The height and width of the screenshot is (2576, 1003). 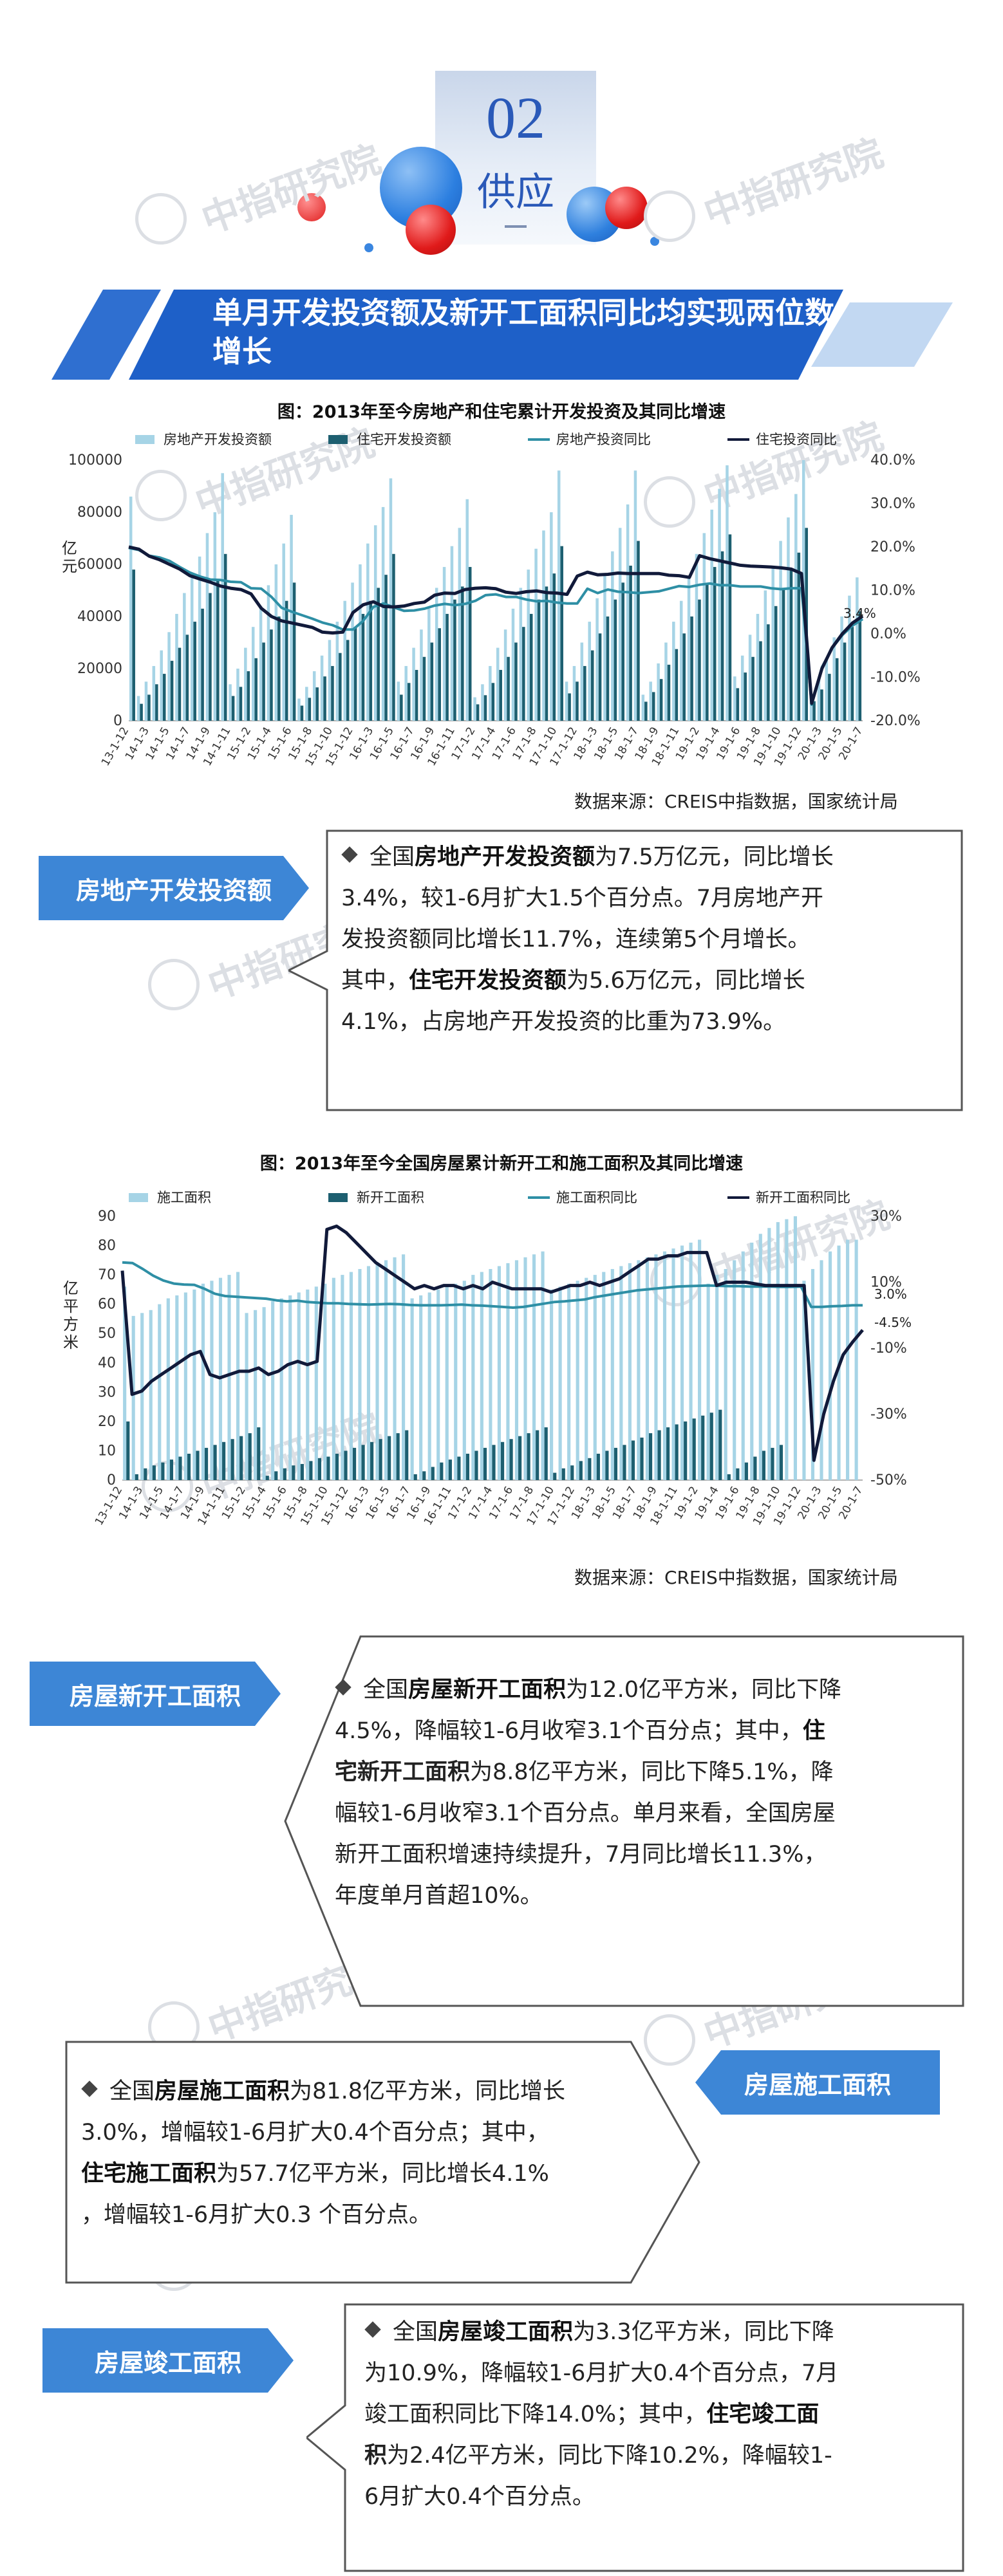 I want to click on bar-group, so click(x=490, y=1348).